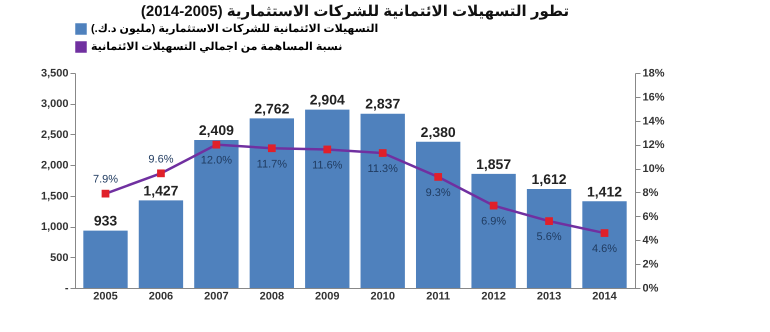  I want to click on y-tick-label: 3,000, so click(54, 104).